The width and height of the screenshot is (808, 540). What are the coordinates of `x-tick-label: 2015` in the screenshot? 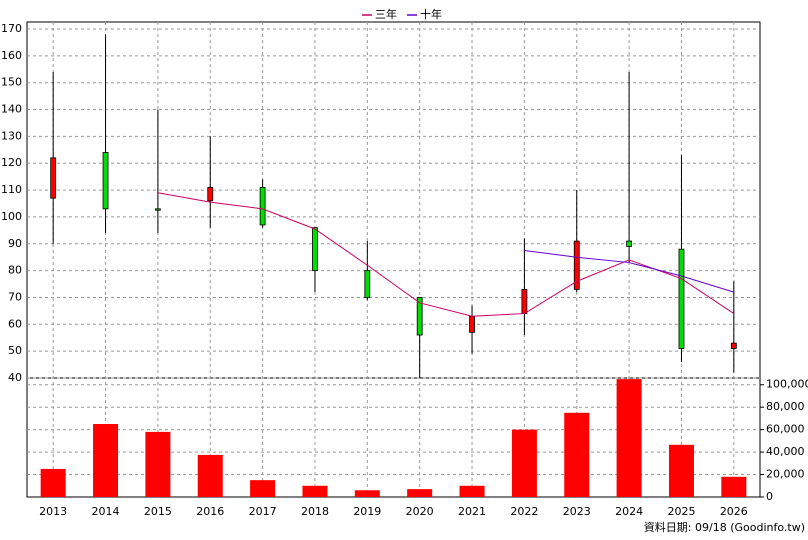 It's located at (158, 511).